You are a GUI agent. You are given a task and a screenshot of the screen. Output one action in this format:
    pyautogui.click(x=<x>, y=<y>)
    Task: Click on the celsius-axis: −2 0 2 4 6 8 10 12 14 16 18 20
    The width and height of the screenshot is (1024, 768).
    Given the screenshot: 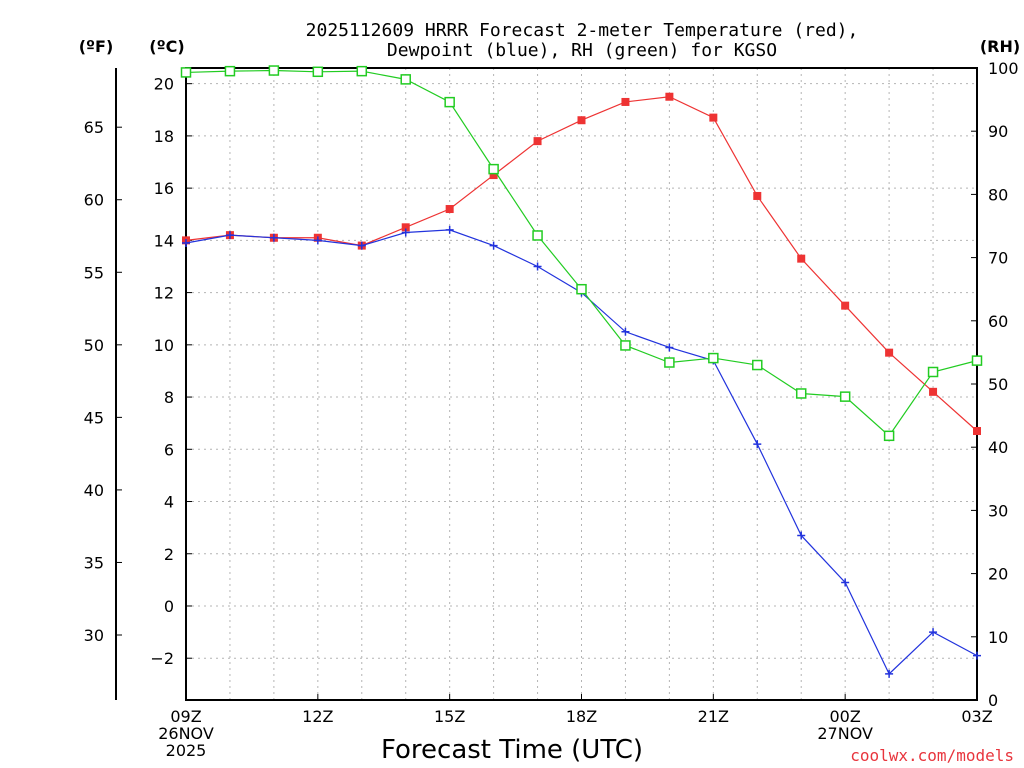 What is the action you would take?
    pyautogui.click(x=171, y=371)
    